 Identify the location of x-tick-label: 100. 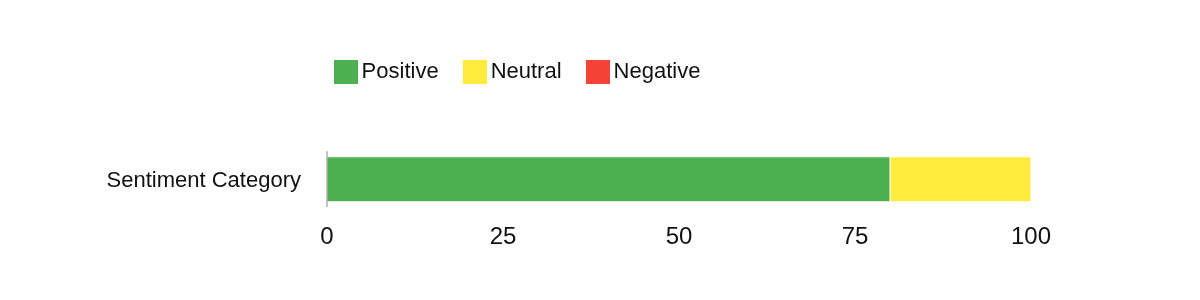
(1031, 236).